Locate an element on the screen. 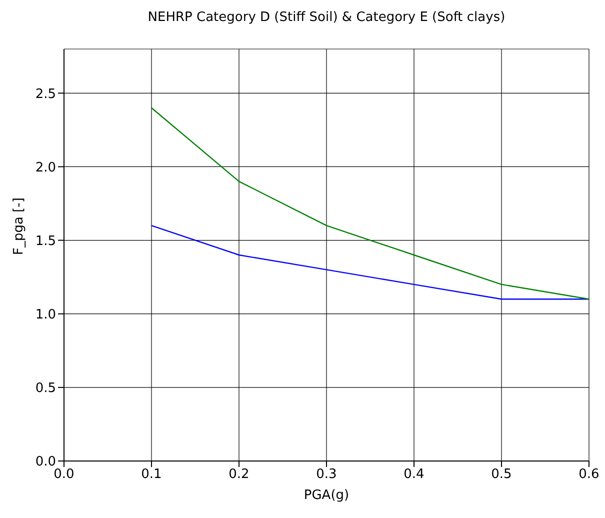 The image size is (605, 518). y-tick-label: 2.0 is located at coordinates (45, 168).